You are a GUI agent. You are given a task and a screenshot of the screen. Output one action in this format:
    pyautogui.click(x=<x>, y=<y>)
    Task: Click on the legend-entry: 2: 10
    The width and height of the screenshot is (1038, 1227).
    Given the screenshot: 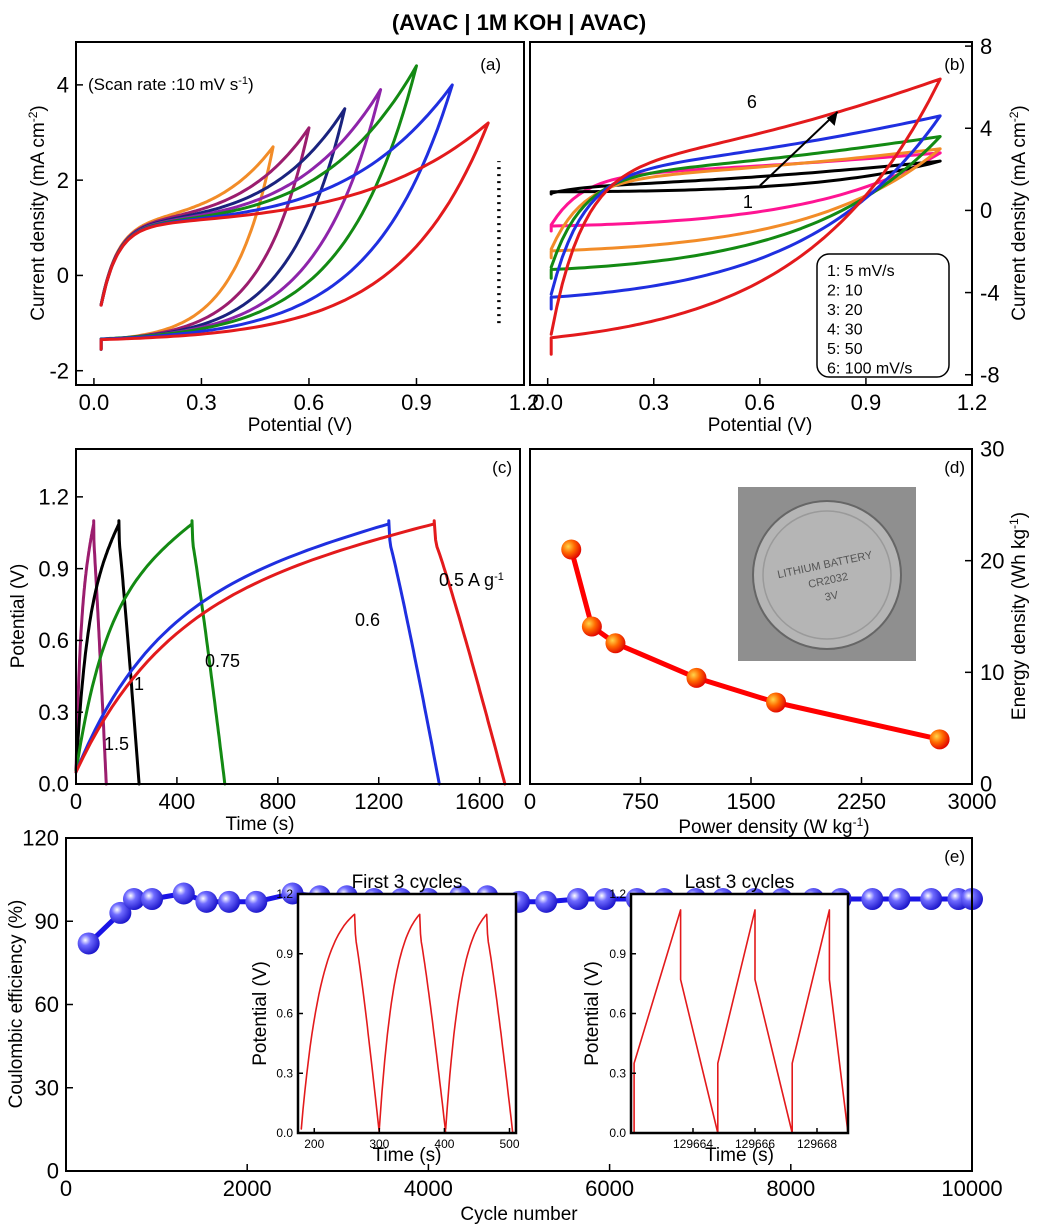 What is the action you would take?
    pyautogui.click(x=845, y=291)
    